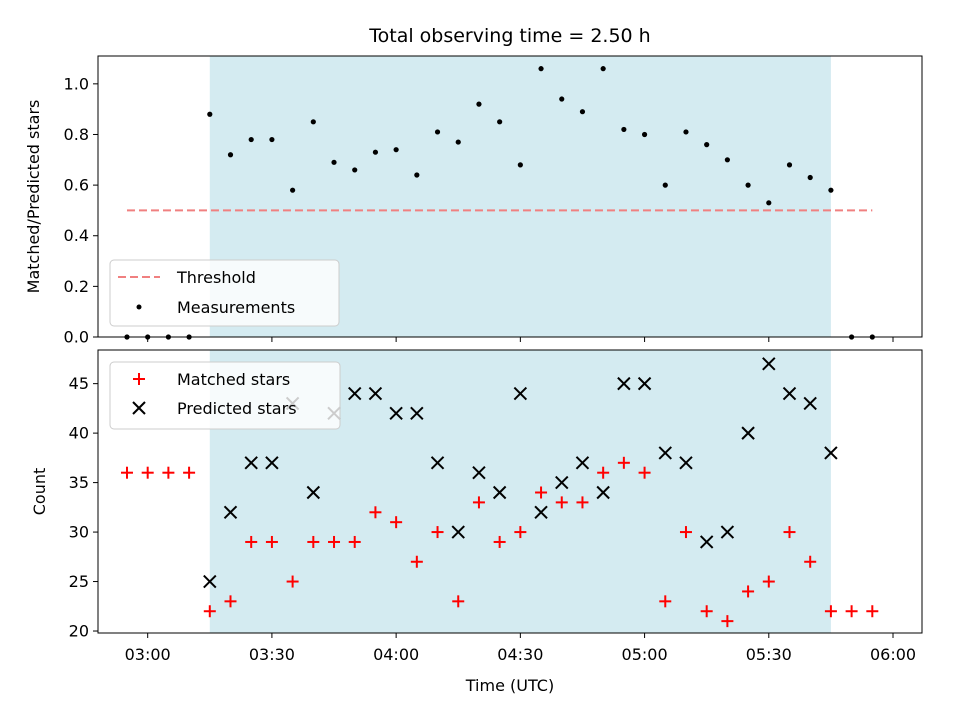 The image size is (960, 720). What do you see at coordinates (645, 654) in the screenshot?
I see `x-tick-label: 05:00` at bounding box center [645, 654].